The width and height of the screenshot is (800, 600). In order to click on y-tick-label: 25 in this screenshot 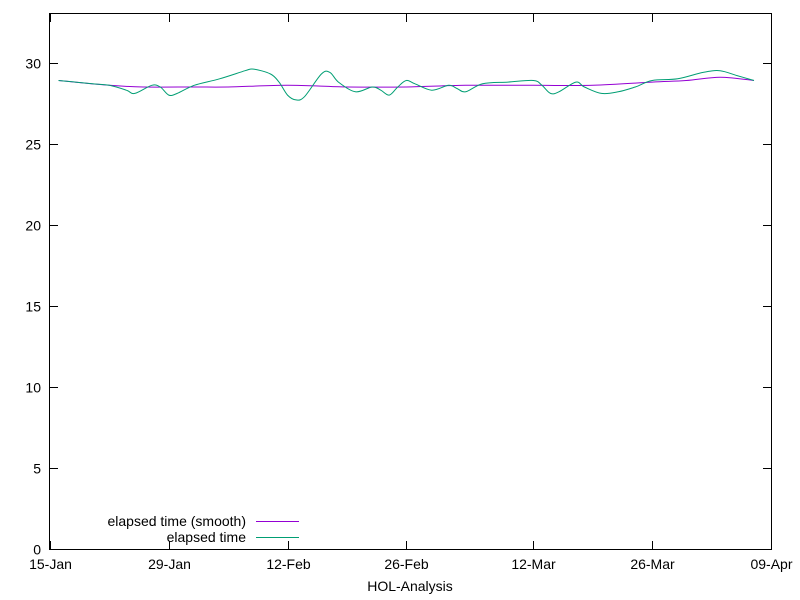, I will do `click(33, 145)`.